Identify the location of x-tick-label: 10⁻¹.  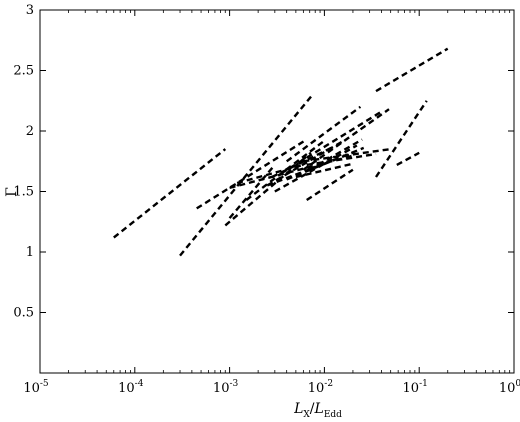
(415, 387).